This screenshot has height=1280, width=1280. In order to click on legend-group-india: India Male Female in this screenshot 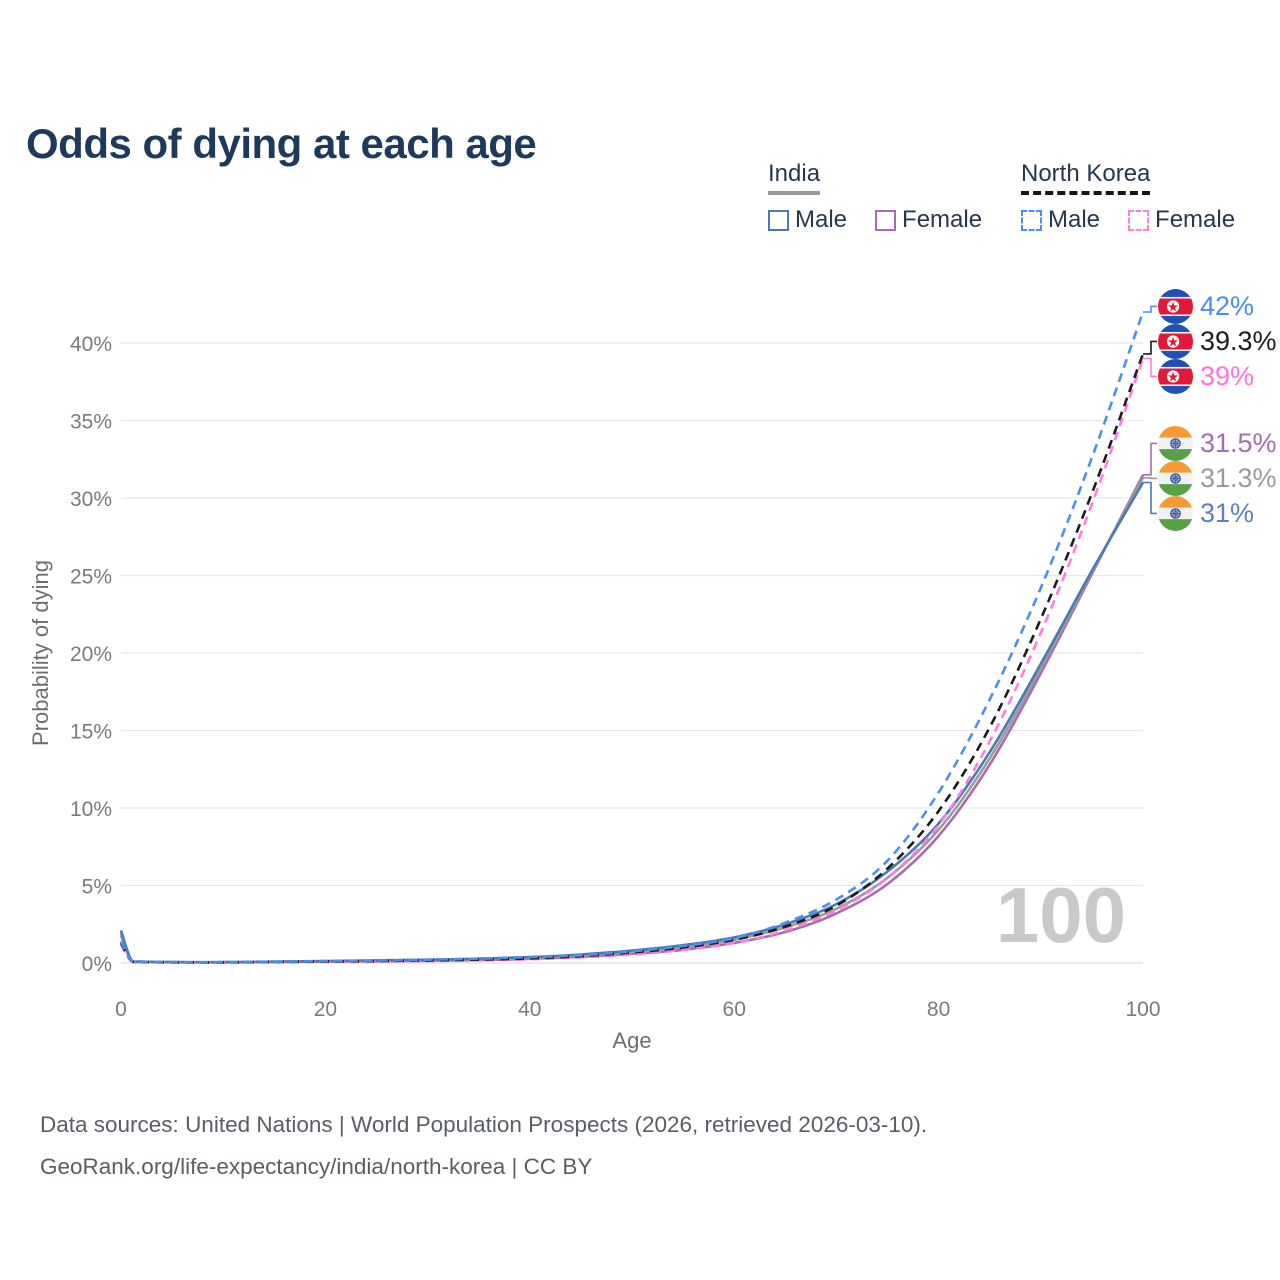, I will do `click(875, 197)`.